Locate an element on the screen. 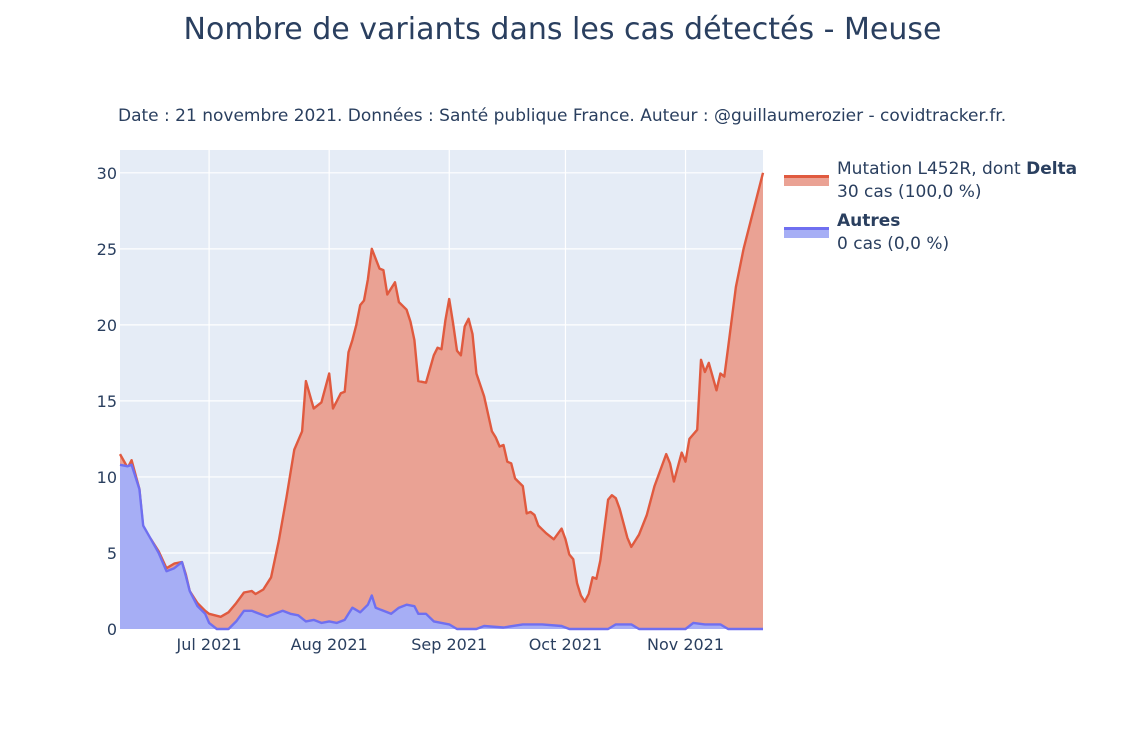 The height and width of the screenshot is (750, 1125). legend-detail: 30 cas (100,0 %) is located at coordinates (909, 192).